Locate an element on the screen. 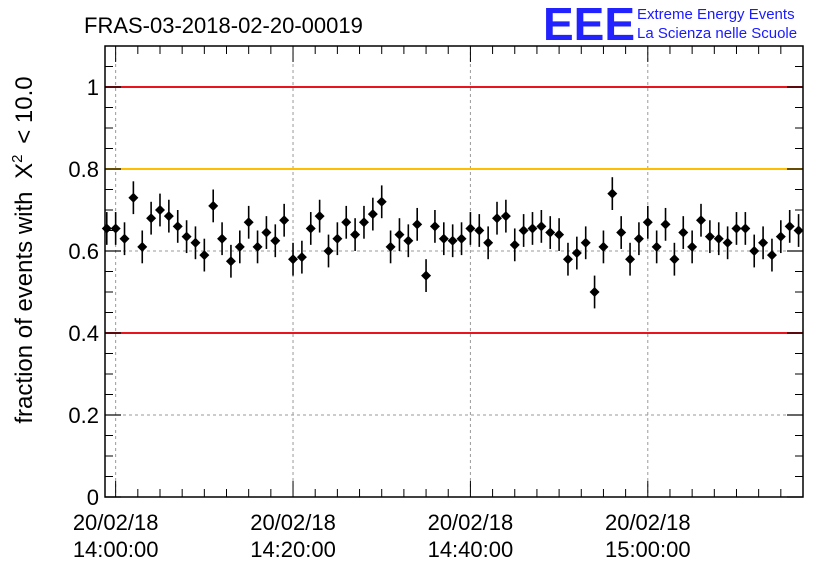  y-axis-label-suffix: < 10.0 is located at coordinates (24, 109).